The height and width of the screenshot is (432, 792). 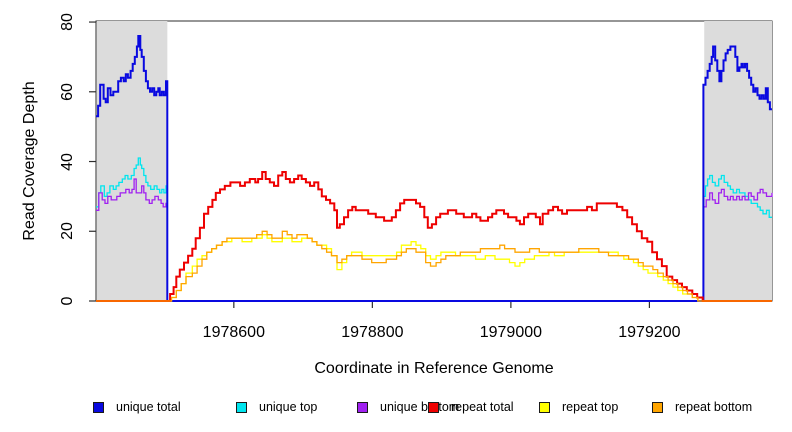 I want to click on legend-item-unique-top: unique top, so click(x=276, y=407).